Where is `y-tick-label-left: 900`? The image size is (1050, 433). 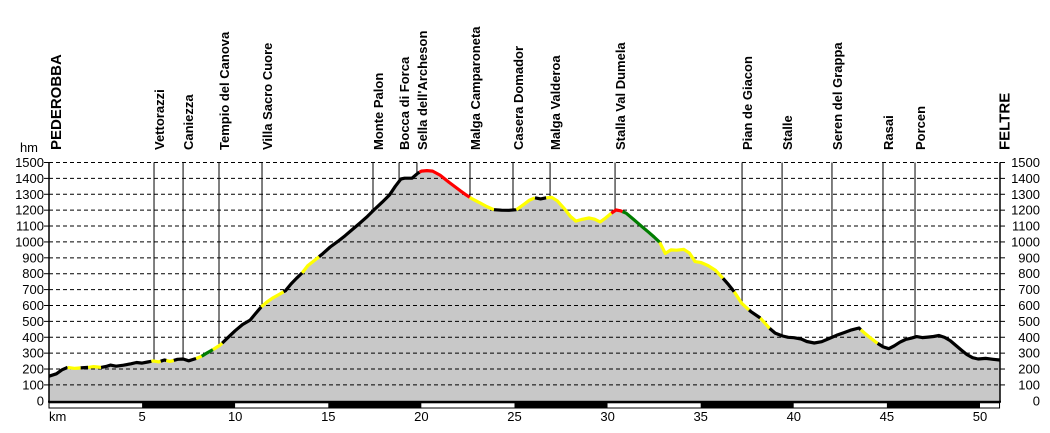 y-tick-label-left: 900 is located at coordinates (33, 257).